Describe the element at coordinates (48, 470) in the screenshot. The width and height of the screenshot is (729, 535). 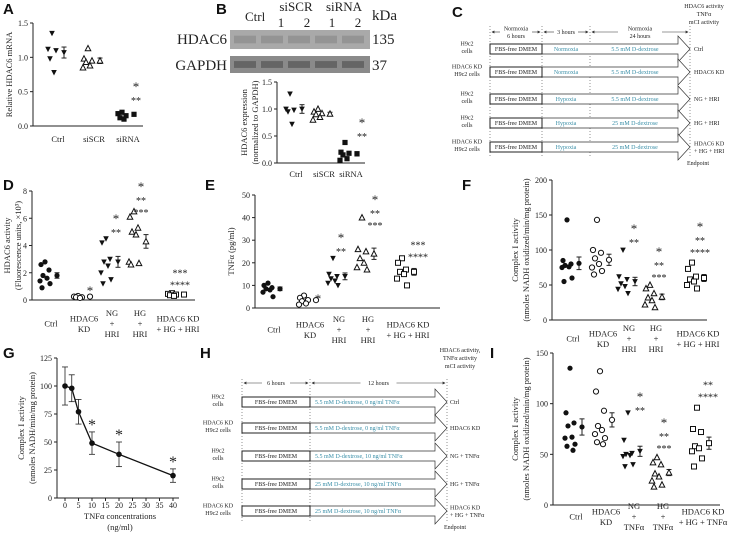
I see `y-tick-label: 25` at that location.